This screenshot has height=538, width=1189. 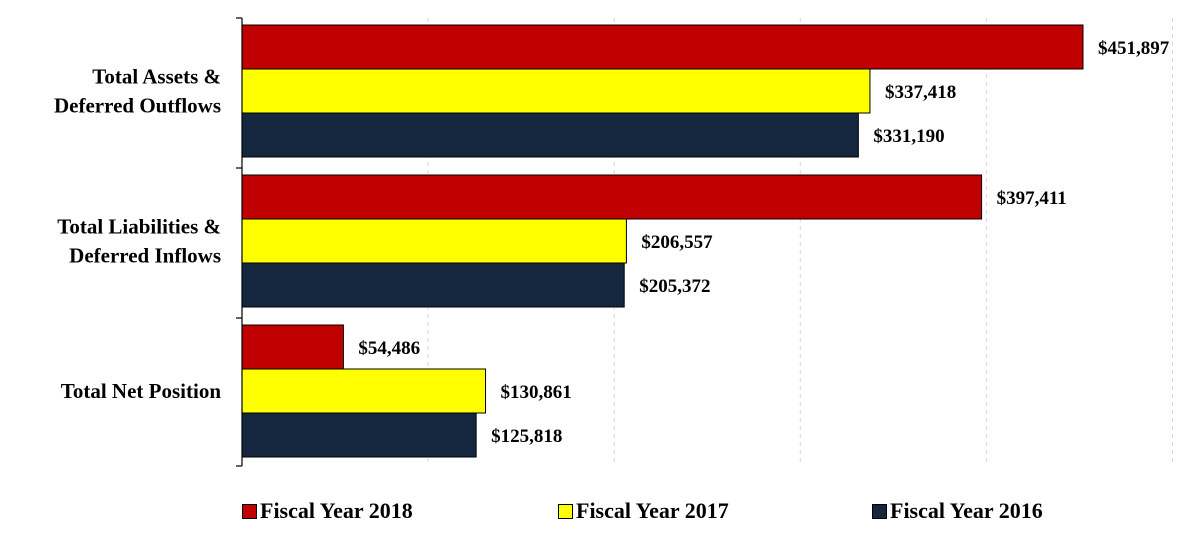 What do you see at coordinates (1134, 48) in the screenshot?
I see `data-label: $451,897` at bounding box center [1134, 48].